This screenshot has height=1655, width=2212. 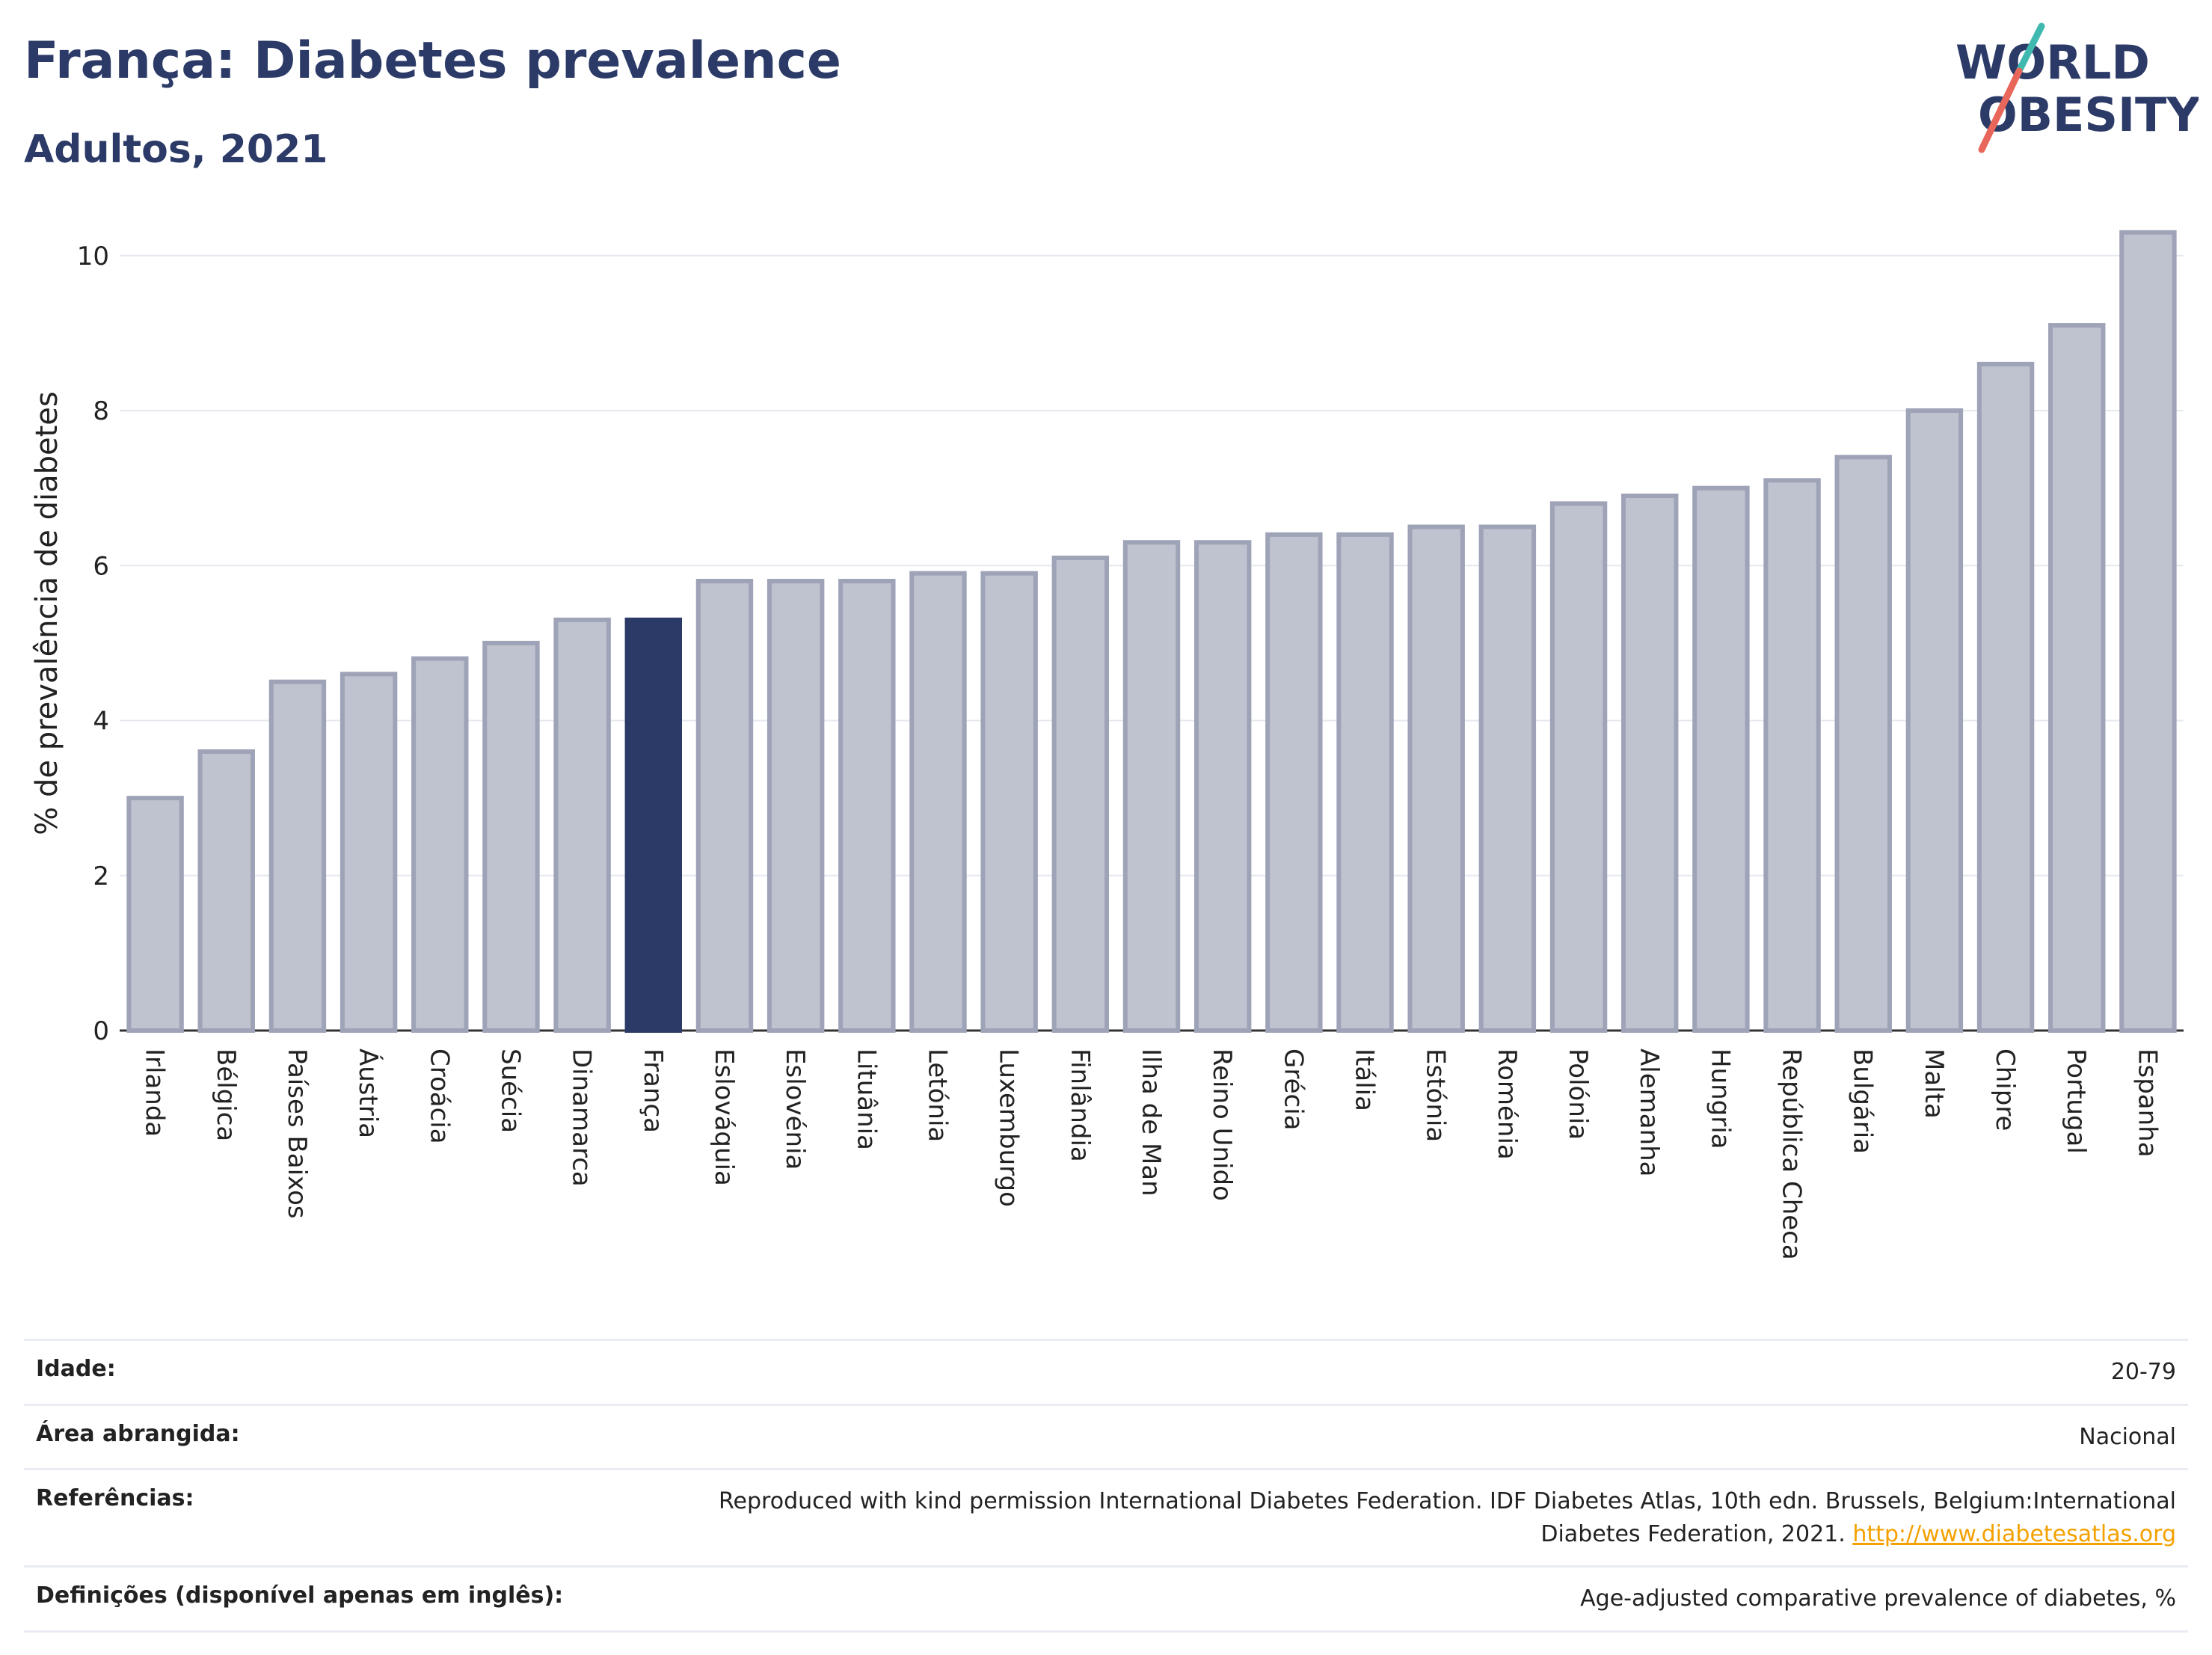 What do you see at coordinates (510, 1090) in the screenshot?
I see `x-tick-label: Suécia` at bounding box center [510, 1090].